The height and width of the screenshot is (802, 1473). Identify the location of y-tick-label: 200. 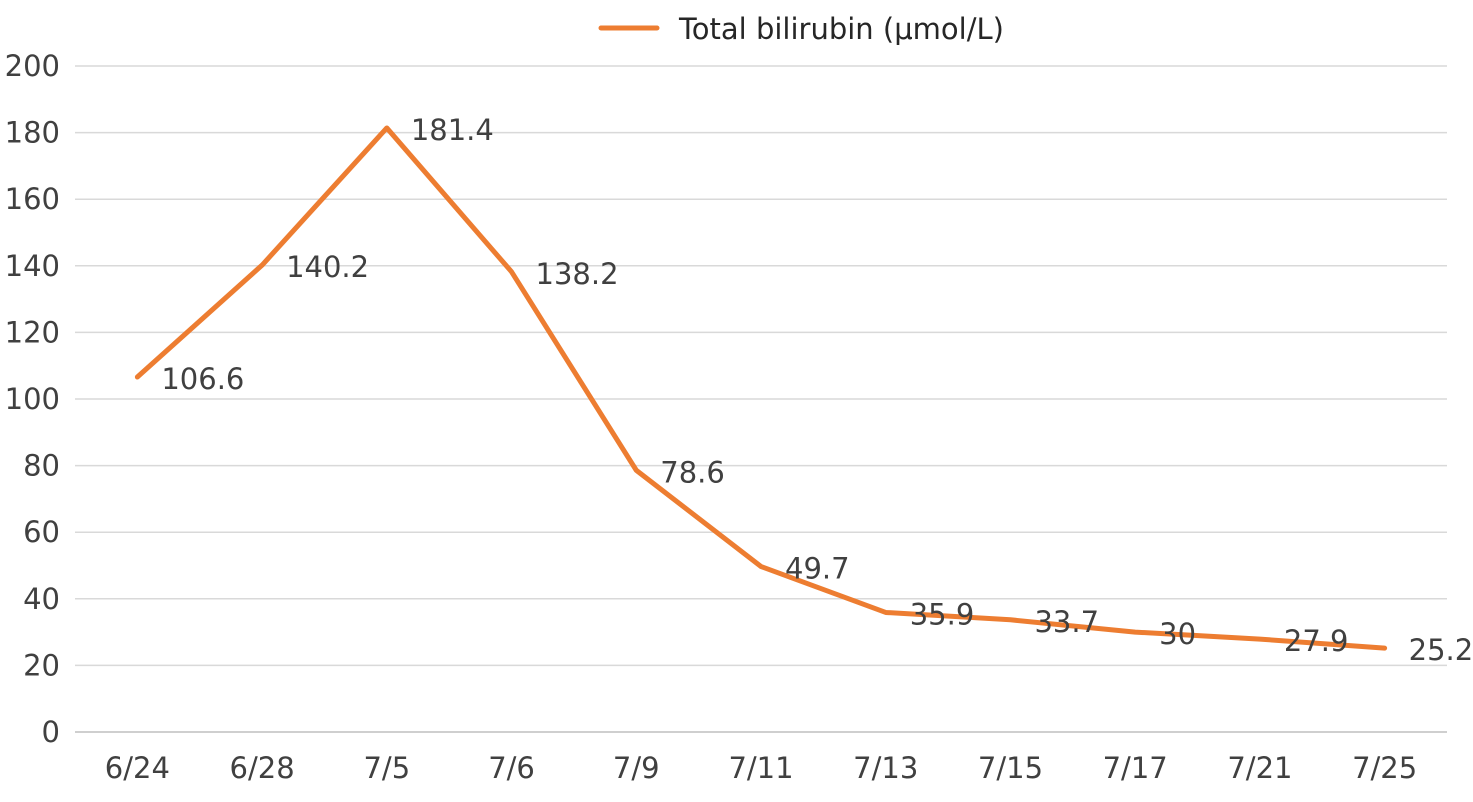
(32, 66).